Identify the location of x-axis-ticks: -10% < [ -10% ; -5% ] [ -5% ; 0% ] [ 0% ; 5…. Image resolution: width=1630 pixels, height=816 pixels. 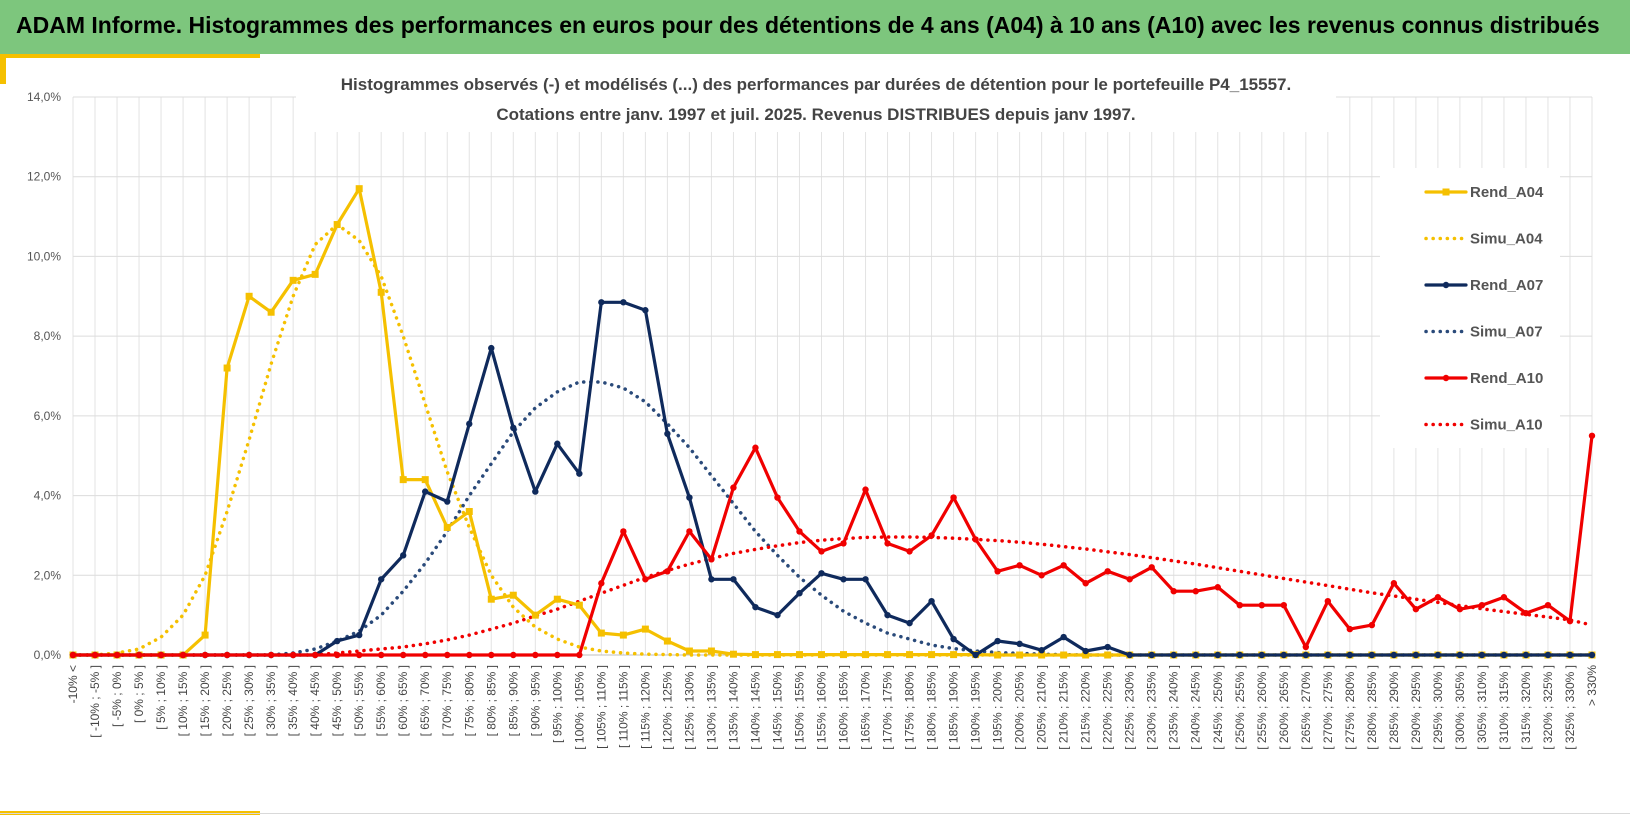
(832, 707).